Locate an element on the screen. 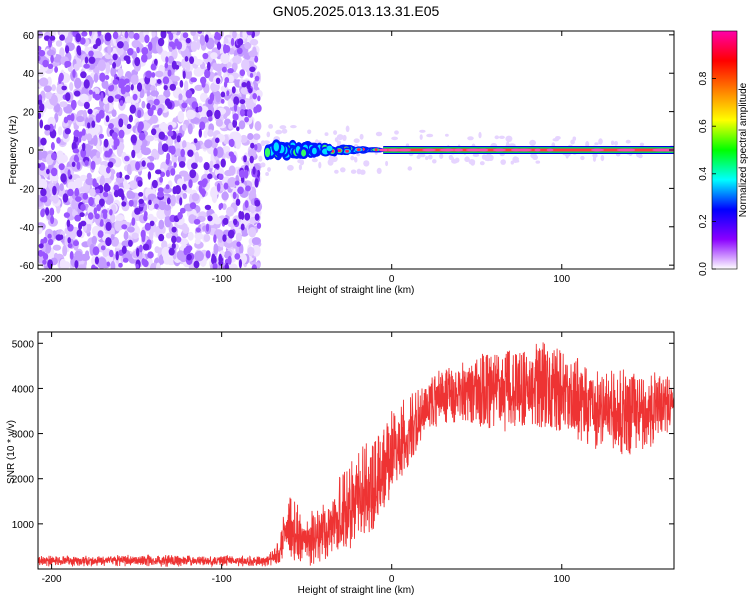  x-tick-label: -100 is located at coordinates (222, 279).